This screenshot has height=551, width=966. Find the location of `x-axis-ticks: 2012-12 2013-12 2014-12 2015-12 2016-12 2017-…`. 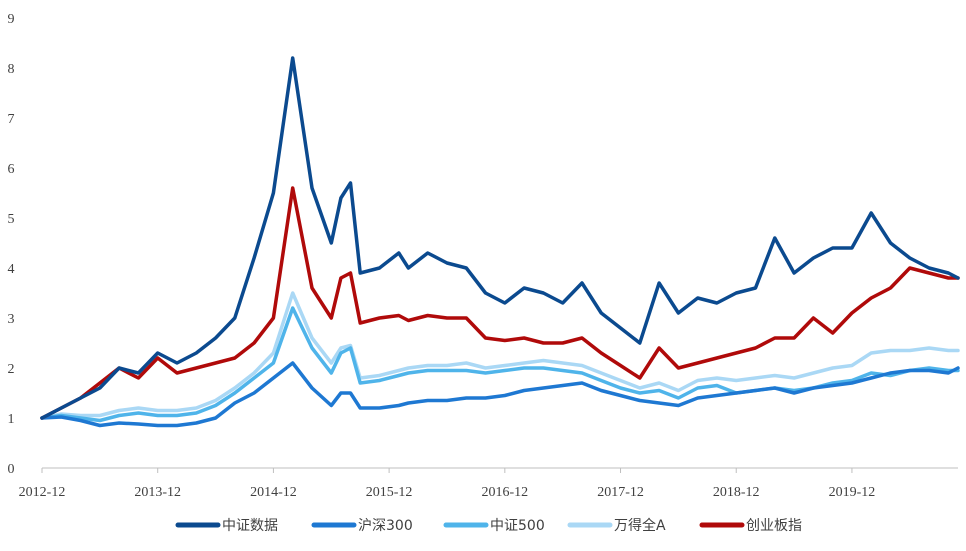

x-axis-ticks: 2012-12 2013-12 2014-12 2015-12 2016-12 2017-… is located at coordinates (447, 484).